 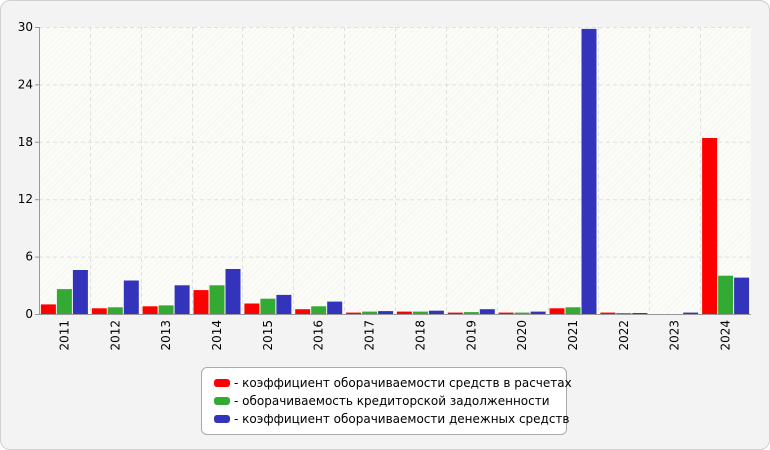 I want to click on y-tick-label: 6, so click(x=29, y=257).